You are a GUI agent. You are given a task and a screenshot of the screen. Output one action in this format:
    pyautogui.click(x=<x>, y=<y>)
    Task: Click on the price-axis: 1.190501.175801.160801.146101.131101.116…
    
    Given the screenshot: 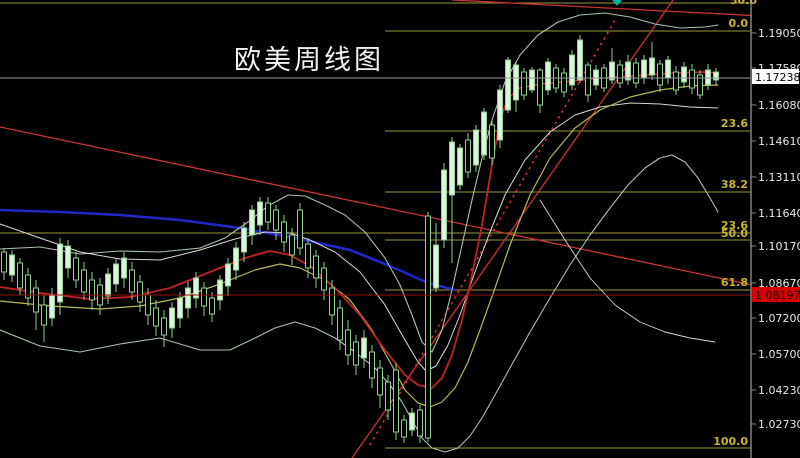 What is the action you would take?
    pyautogui.click(x=775, y=229)
    